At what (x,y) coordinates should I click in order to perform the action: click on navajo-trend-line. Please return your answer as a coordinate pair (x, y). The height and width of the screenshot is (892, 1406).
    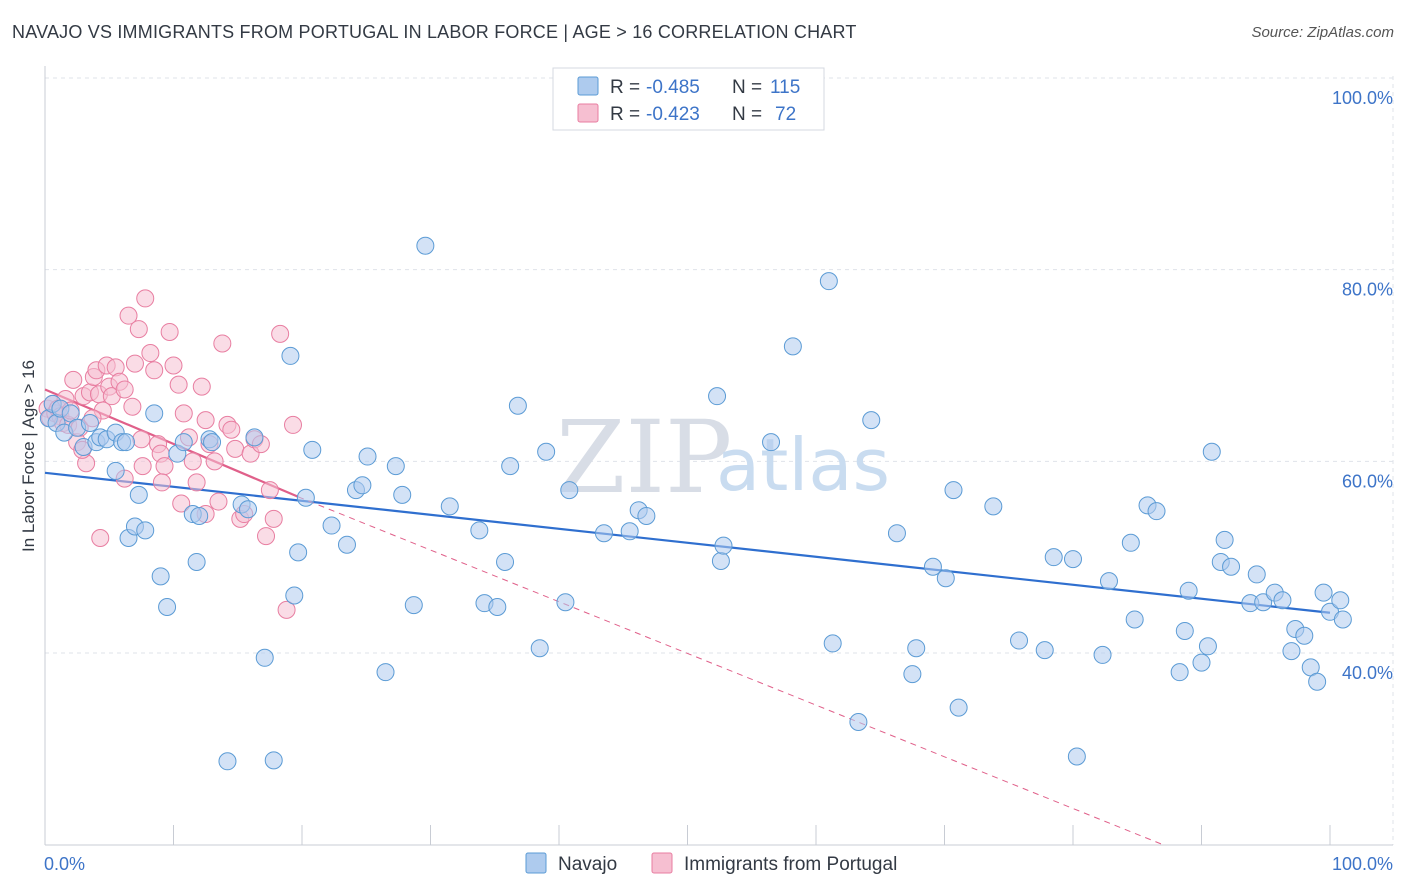
    Looking at the image, I should click on (687, 542).